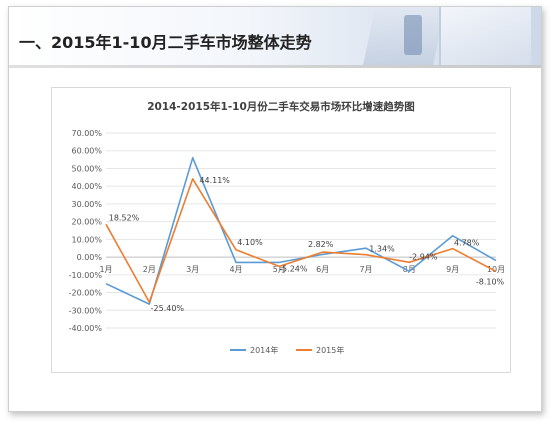  What do you see at coordinates (86, 204) in the screenshot?
I see `y-tick-label: 30.00%` at bounding box center [86, 204].